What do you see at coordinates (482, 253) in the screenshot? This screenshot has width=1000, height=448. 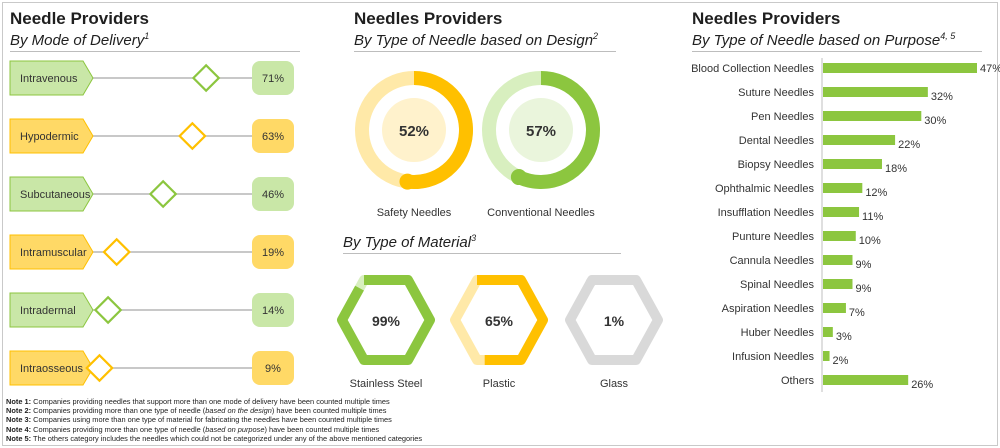 I see `material-title-underline` at bounding box center [482, 253].